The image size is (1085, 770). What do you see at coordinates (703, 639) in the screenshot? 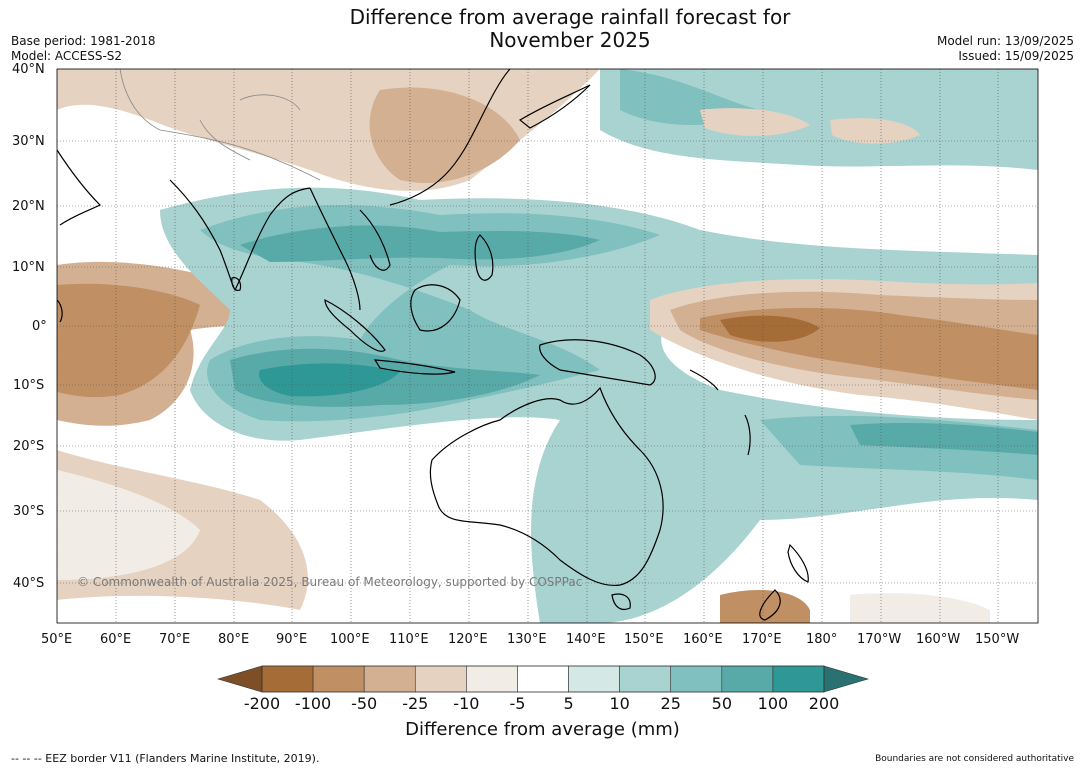
I see `lon-label: 160°E` at bounding box center [703, 639].